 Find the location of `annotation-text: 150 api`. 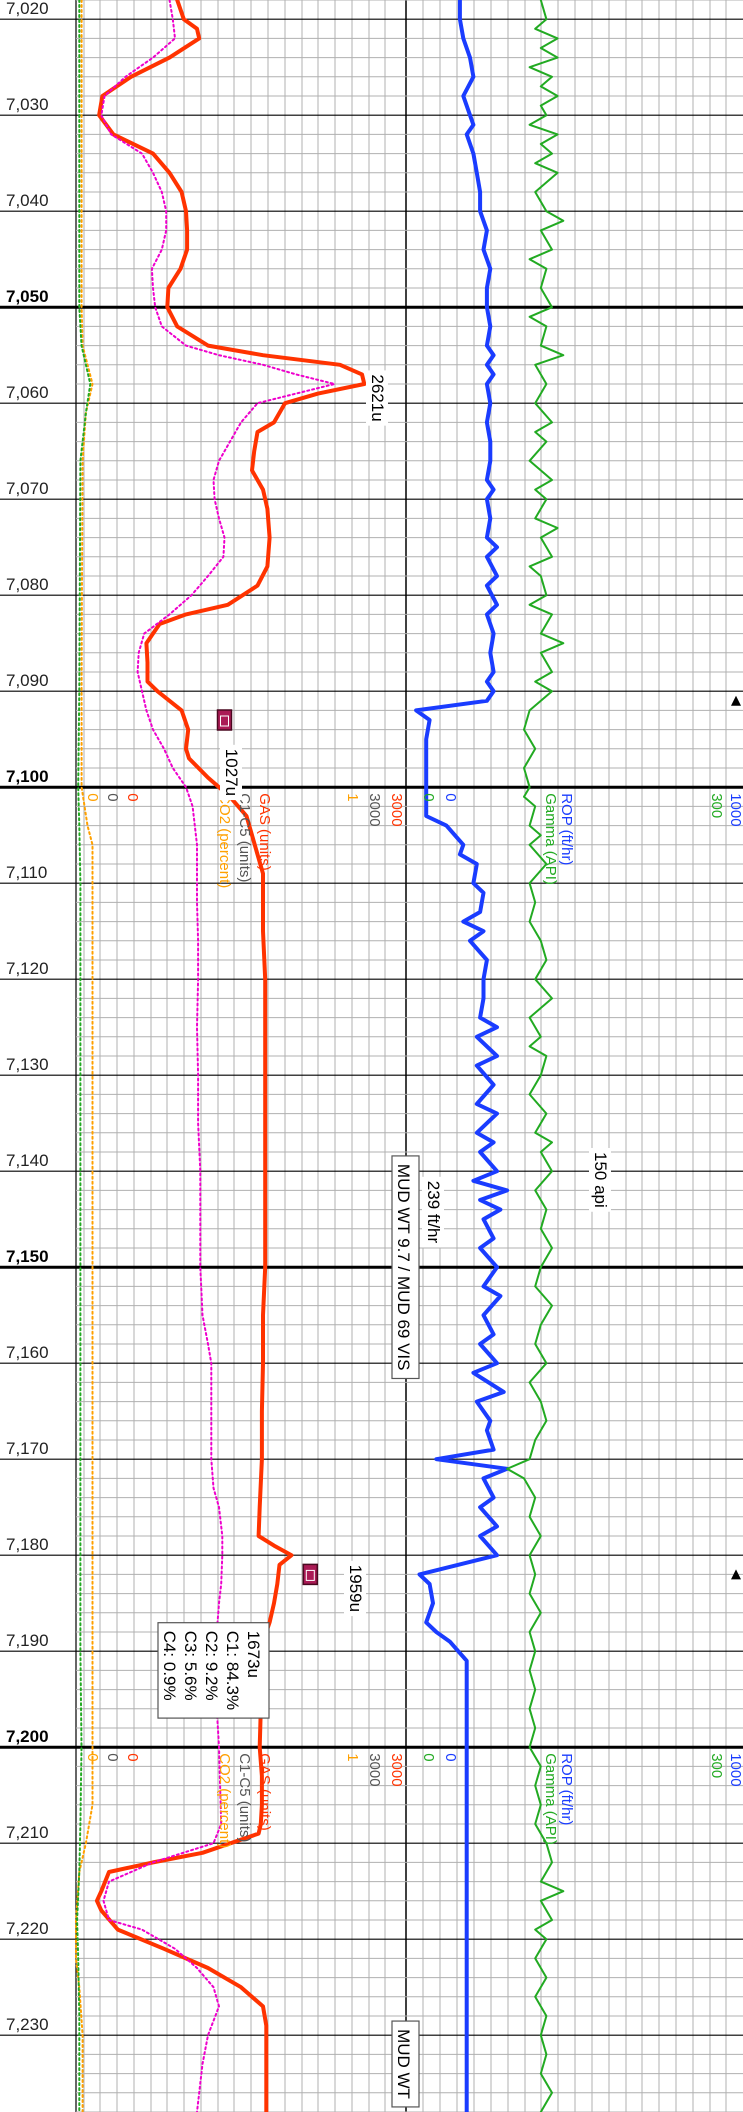

annotation-text: 150 api is located at coordinates (600, 1180).